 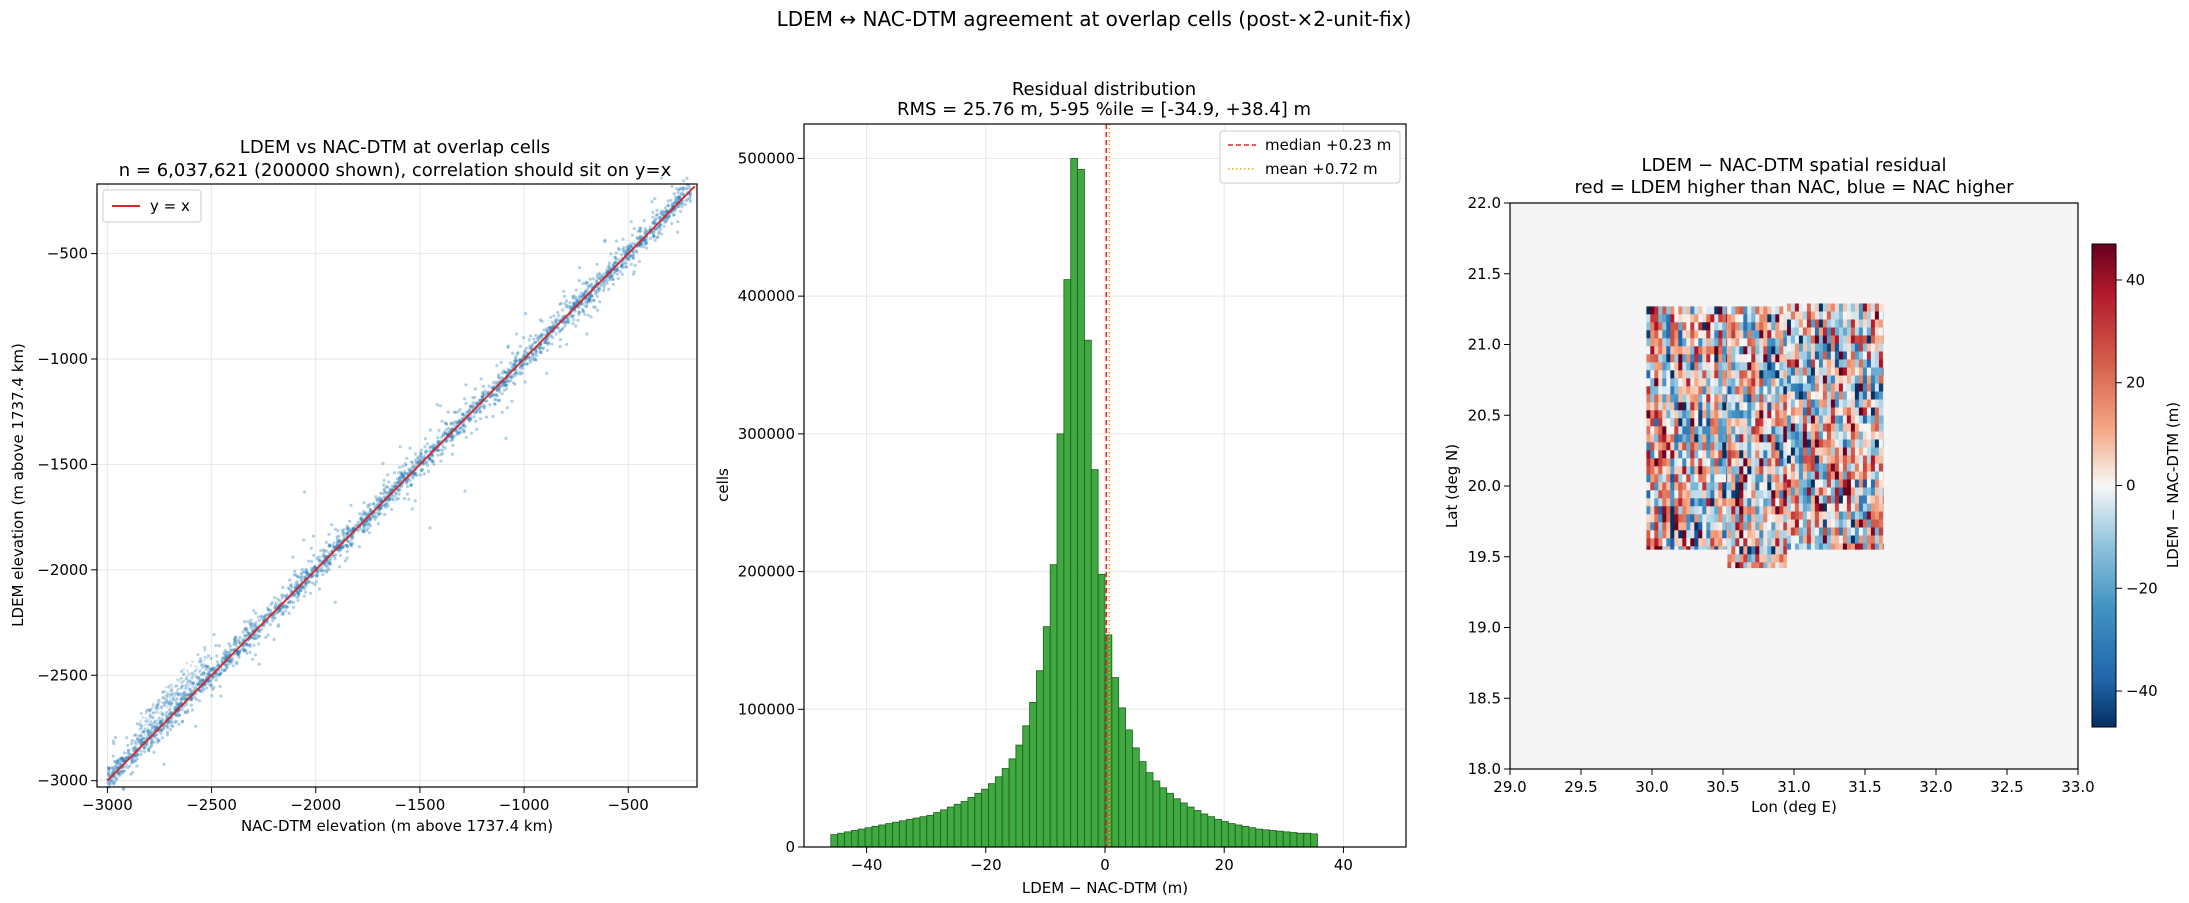 What do you see at coordinates (18, 485) in the screenshot?
I see `scatter-y-label: LDEM elevation (m above 1737.4 km)` at bounding box center [18, 485].